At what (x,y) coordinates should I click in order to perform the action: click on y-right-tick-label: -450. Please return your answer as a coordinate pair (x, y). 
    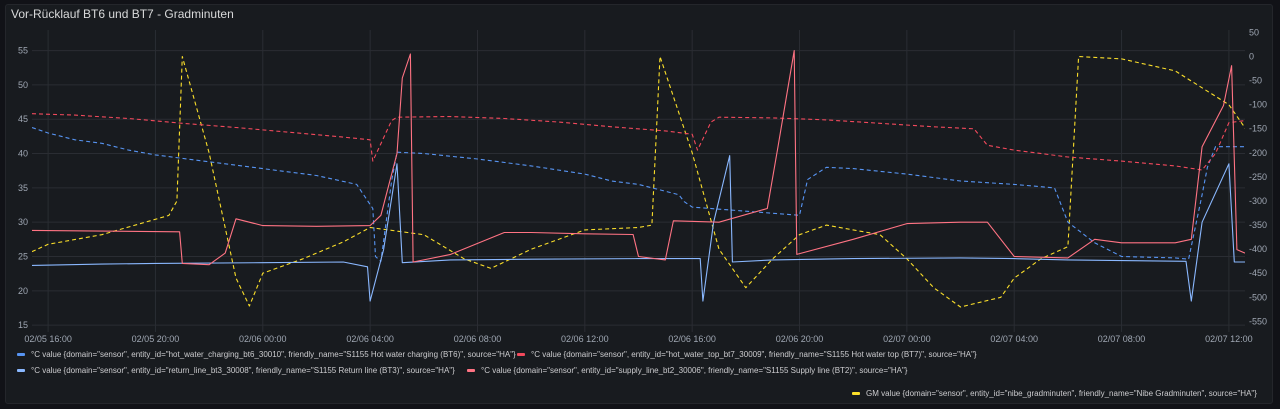
    Looking at the image, I should click on (1258, 273).